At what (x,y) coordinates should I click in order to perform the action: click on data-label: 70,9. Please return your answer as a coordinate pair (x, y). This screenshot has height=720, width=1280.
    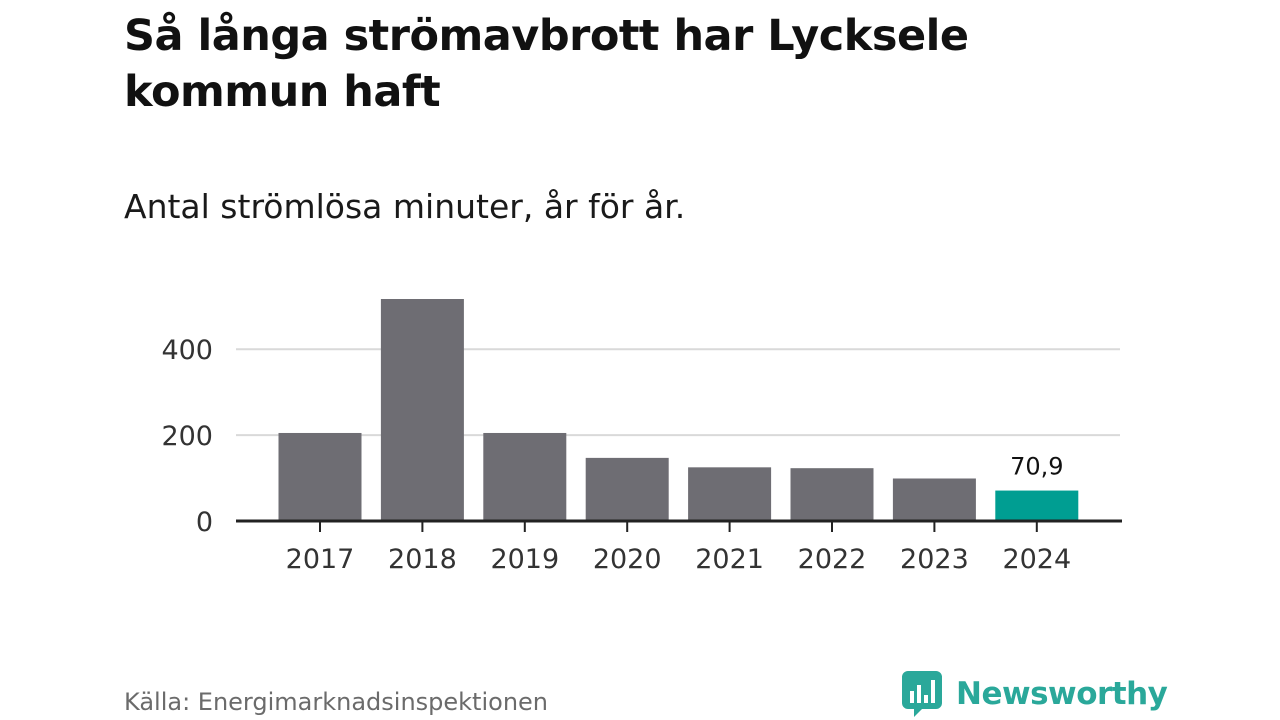
    Looking at the image, I should click on (1036, 467).